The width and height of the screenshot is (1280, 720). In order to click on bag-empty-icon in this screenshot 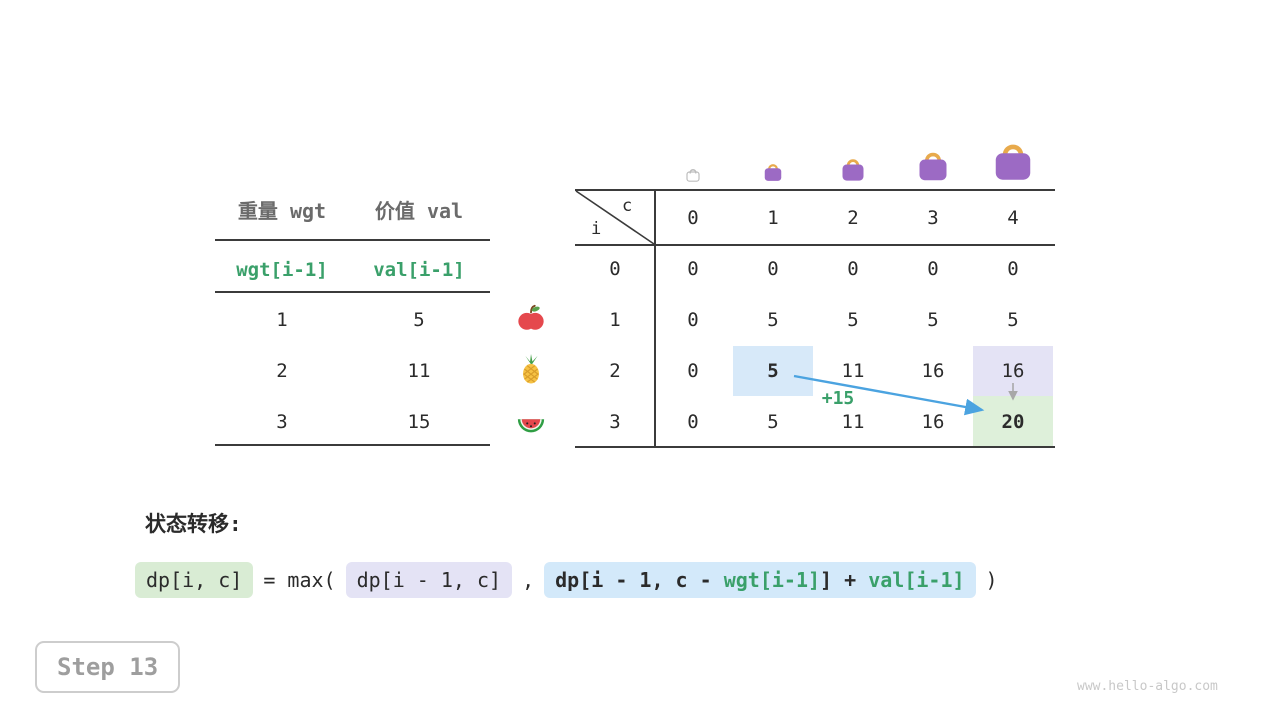, I will do `click(693, 176)`.